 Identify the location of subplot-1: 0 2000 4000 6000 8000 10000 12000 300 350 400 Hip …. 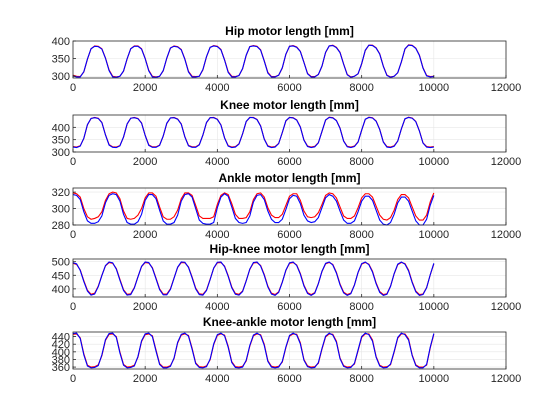
(287, 59).